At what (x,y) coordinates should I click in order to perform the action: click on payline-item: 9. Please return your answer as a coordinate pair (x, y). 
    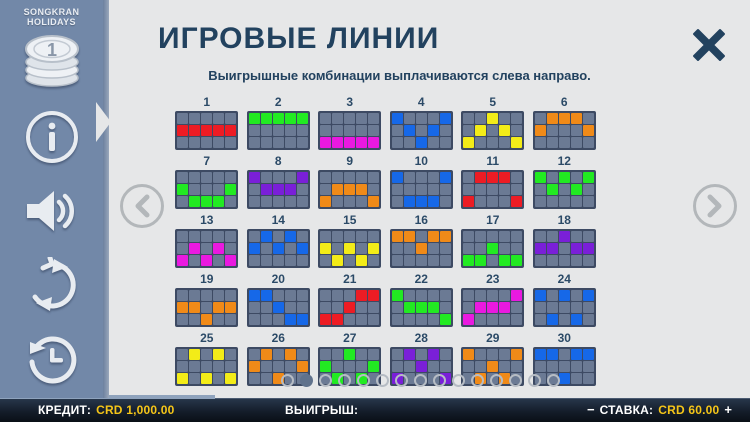
    Looking at the image, I should click on (350, 182).